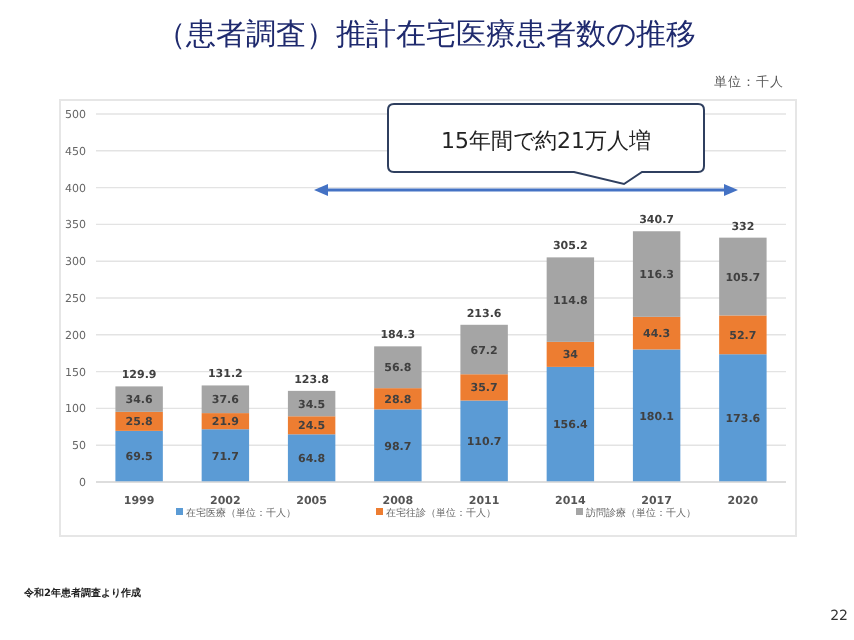 This screenshot has height=640, width=854. I want to click on chart-title: （患者調査）推計在宅医療患者数の推移, so click(426, 34).